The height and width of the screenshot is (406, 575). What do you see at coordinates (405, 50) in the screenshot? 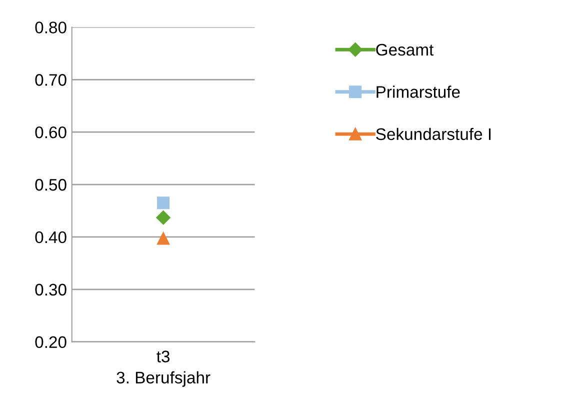
I see `legend-label: Gesamt` at bounding box center [405, 50].